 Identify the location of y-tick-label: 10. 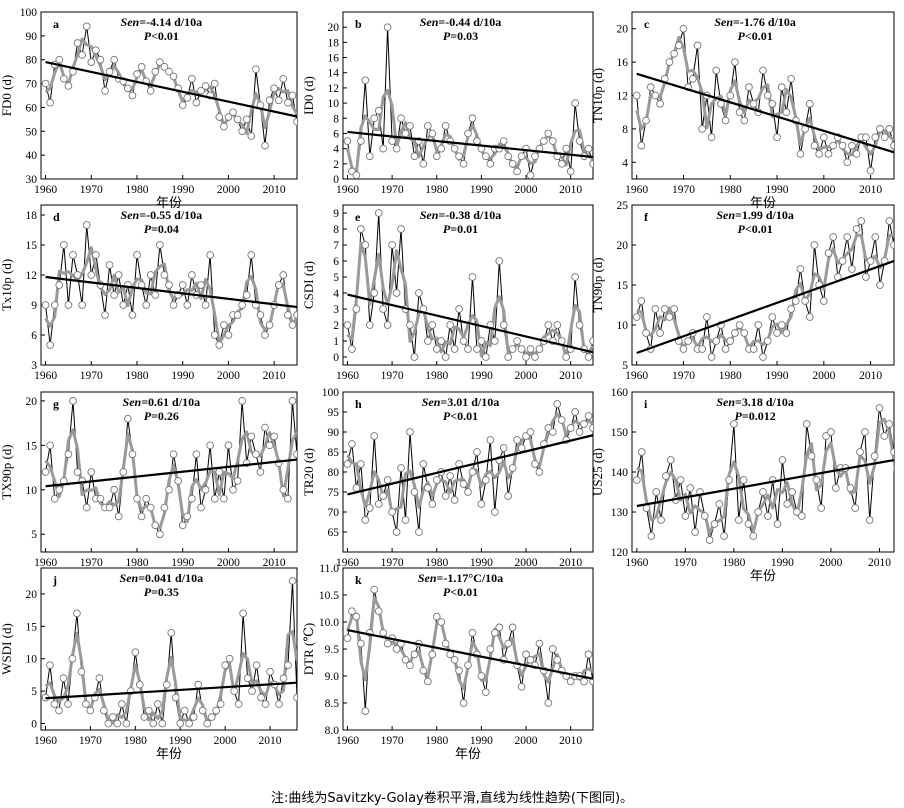
(334, 104).